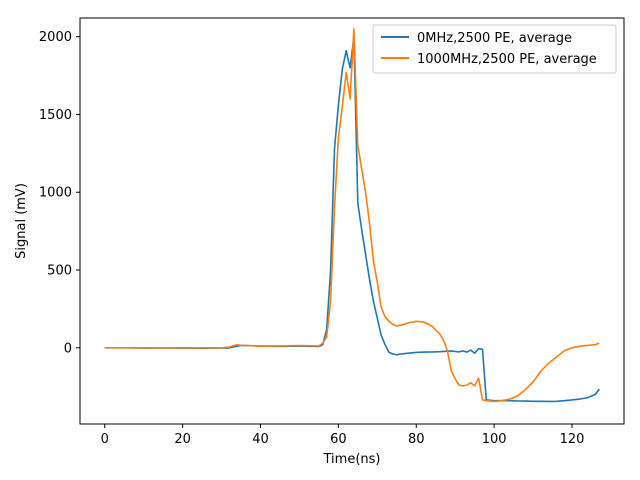  What do you see at coordinates (507, 59) in the screenshot?
I see `legend-label-series-2: 1000MHz,2500 PE, average` at bounding box center [507, 59].